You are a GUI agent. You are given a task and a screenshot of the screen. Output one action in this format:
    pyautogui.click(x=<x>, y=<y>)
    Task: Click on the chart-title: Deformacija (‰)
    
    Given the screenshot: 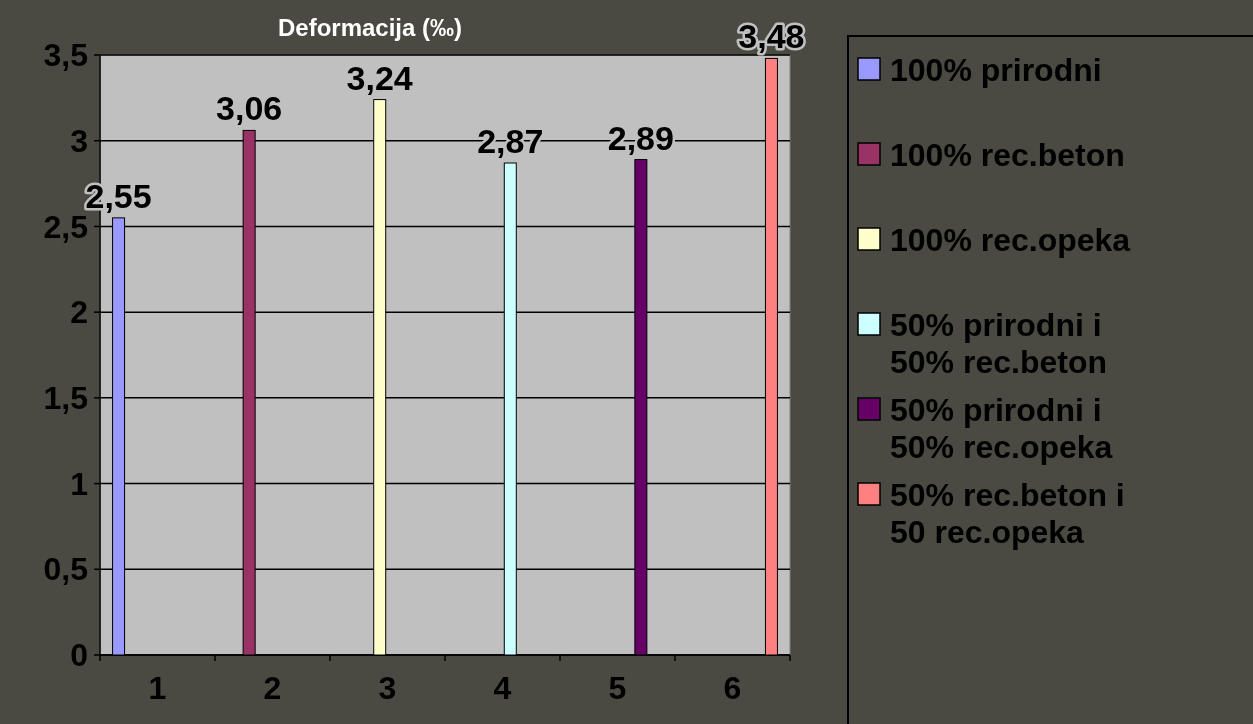 What is the action you would take?
    pyautogui.click(x=370, y=27)
    